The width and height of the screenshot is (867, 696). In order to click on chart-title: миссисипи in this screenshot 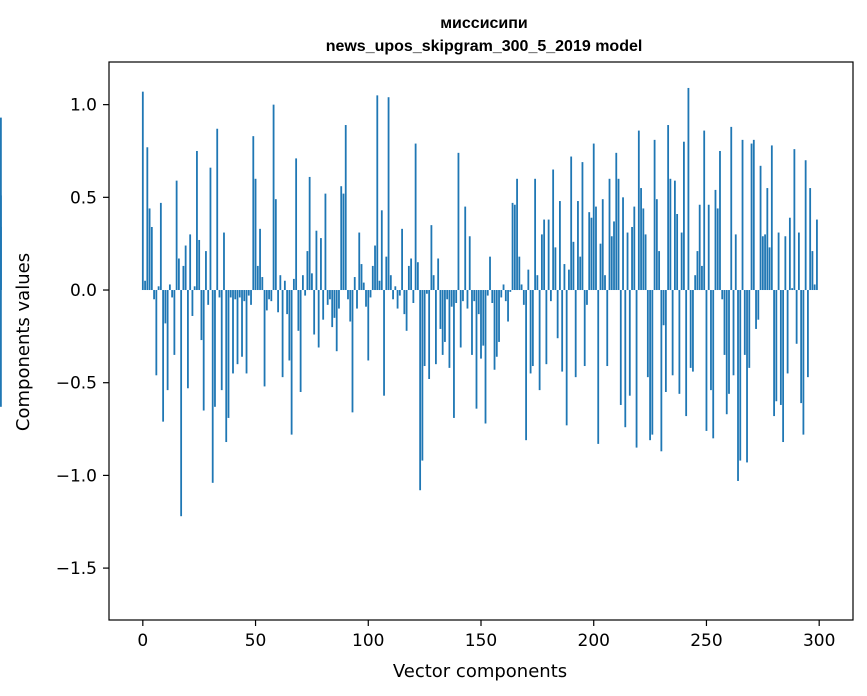, I will do `click(484, 23)`.